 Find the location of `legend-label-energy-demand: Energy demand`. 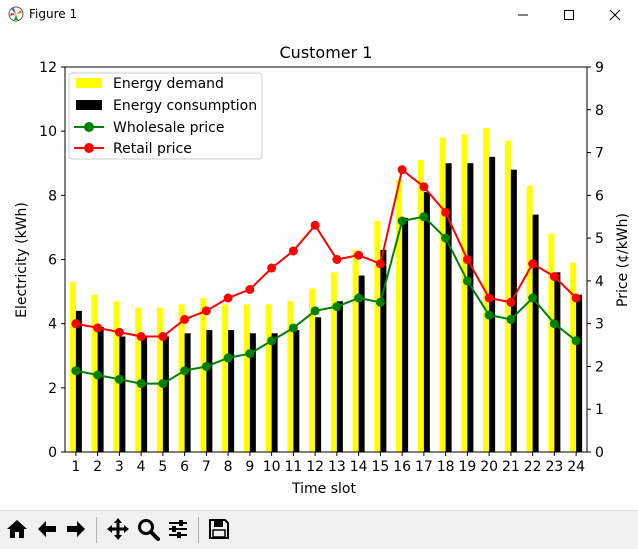

legend-label-energy-demand: Energy demand is located at coordinates (168, 84).